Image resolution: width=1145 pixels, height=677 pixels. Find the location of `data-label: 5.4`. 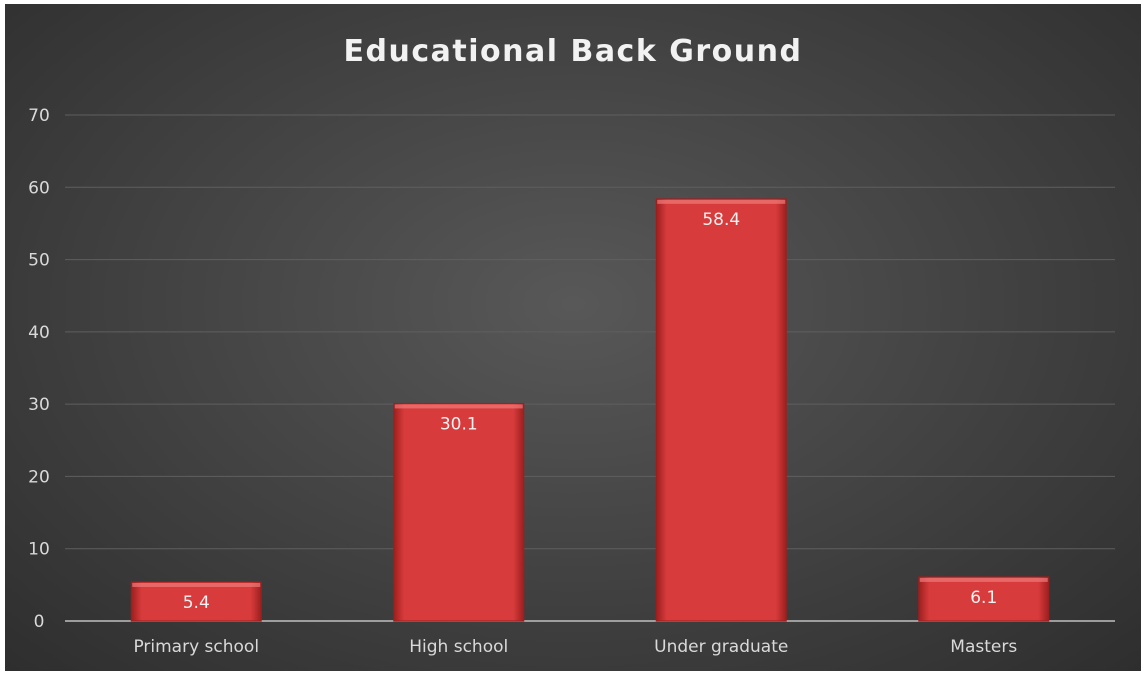

data-label: 5.4 is located at coordinates (196, 603).